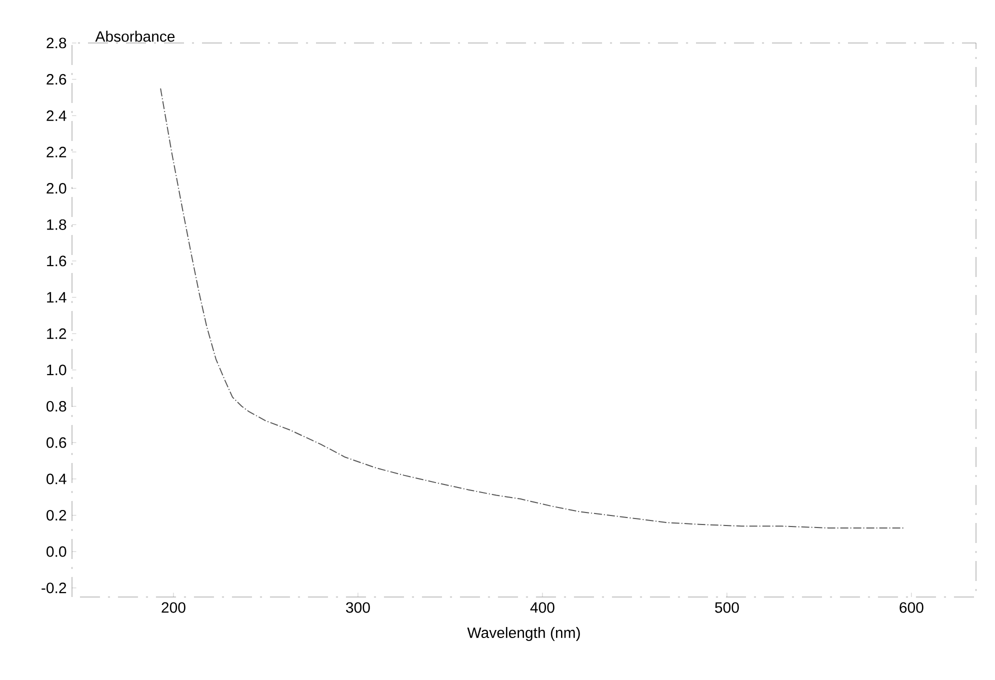 This screenshot has width=995, height=680. What do you see at coordinates (523, 634) in the screenshot?
I see `x-axis-title: Wavelength (nm)` at bounding box center [523, 634].